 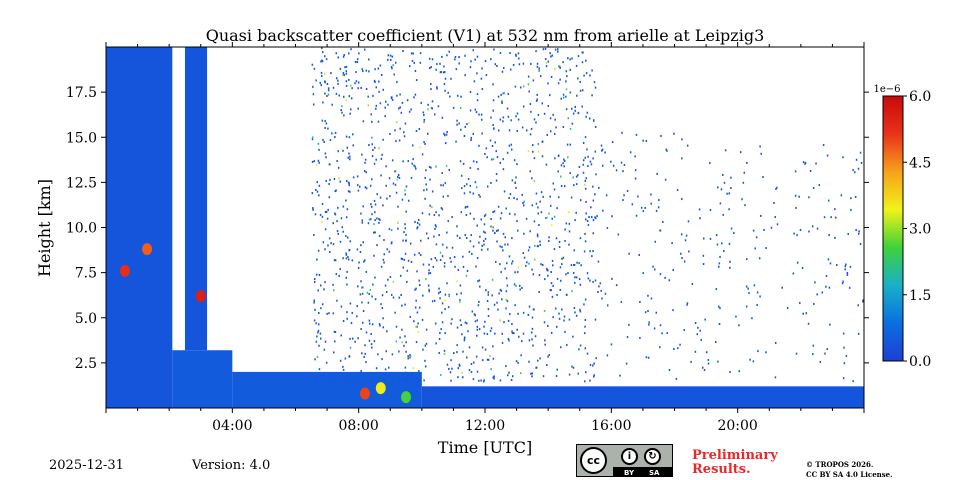 What do you see at coordinates (86, 465) in the screenshot?
I see `footer-date: 2025-12-31` at bounding box center [86, 465].